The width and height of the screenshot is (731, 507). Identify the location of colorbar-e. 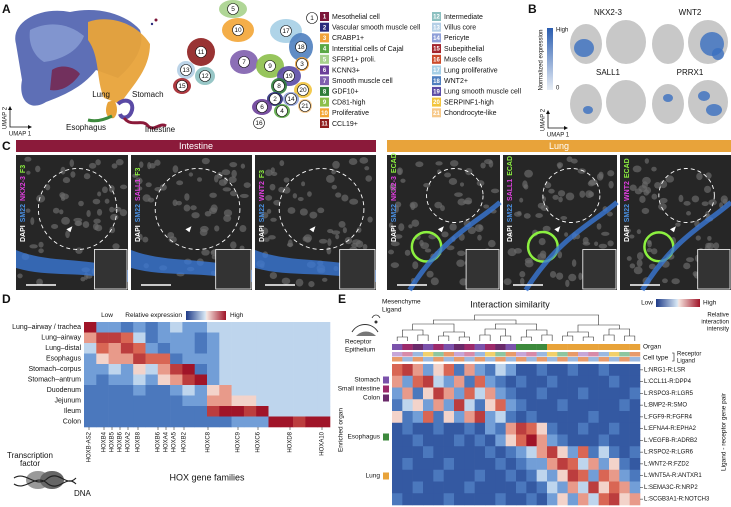
(678, 303).